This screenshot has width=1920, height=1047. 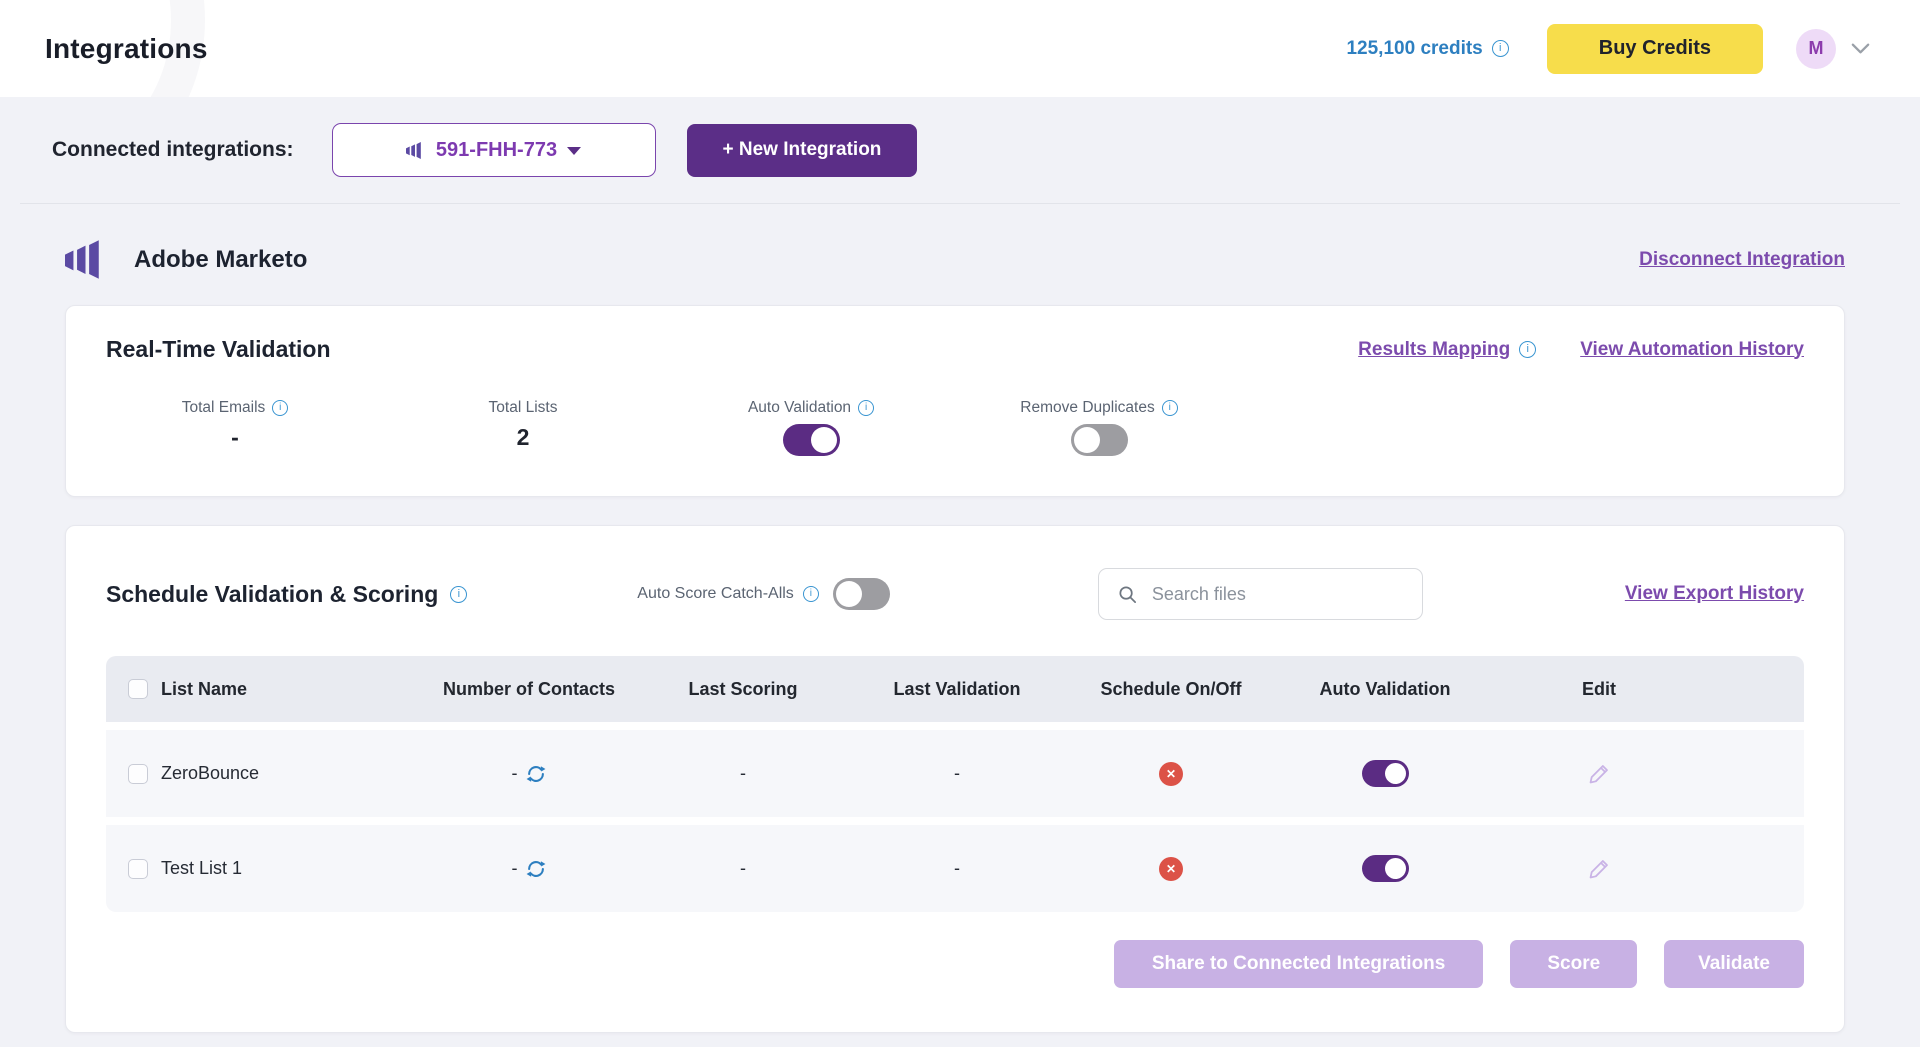 I want to click on total-emails-label: Total Emails, so click(x=223, y=407).